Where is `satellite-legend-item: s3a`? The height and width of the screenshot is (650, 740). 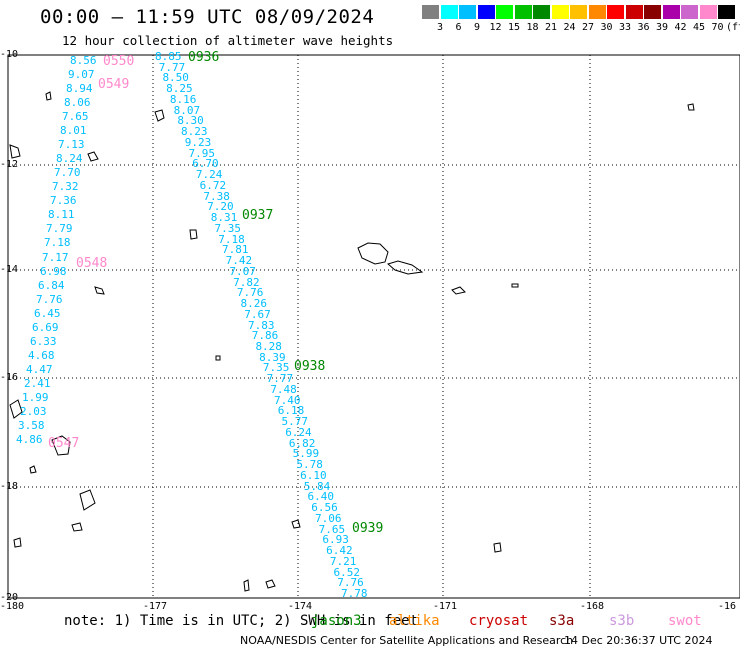
satellite-legend-item: s3a is located at coordinates (562, 621).